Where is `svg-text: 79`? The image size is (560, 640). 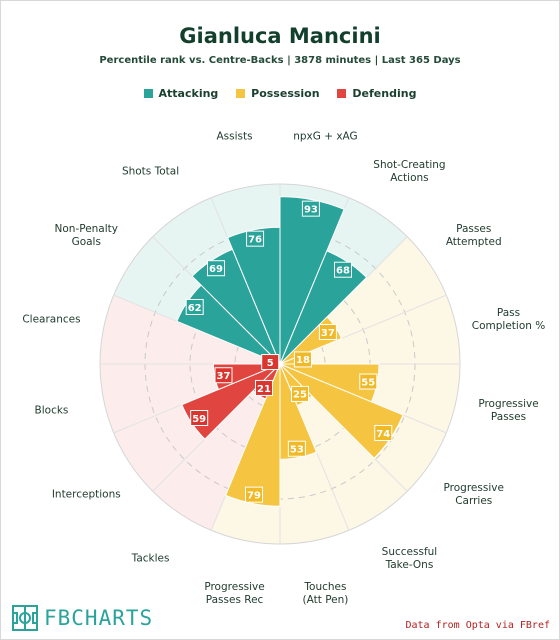 svg-text: 79 is located at coordinates (254, 495).